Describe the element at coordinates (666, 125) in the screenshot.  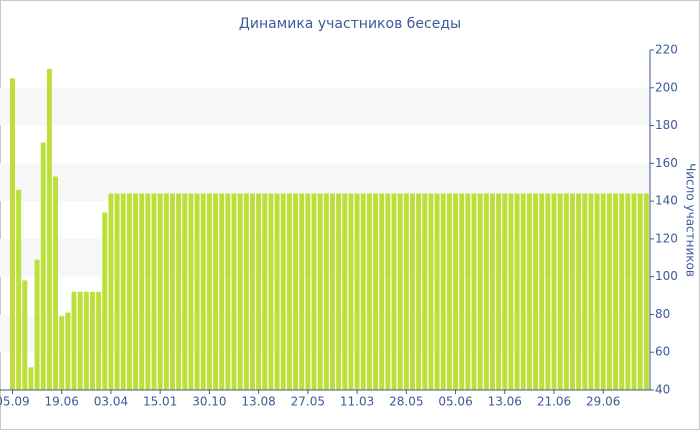
I see `y-tick-label: 180` at that location.